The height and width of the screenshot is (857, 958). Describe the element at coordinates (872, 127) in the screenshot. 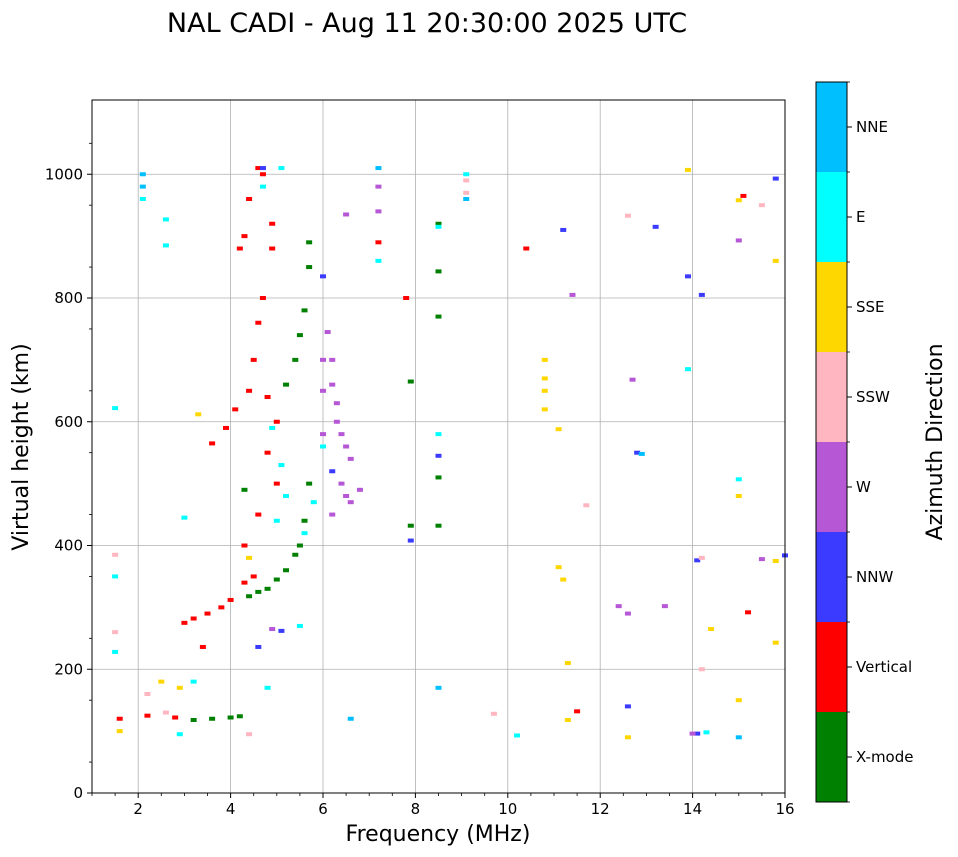

I see `colorbar-tick-label: NNE` at that location.